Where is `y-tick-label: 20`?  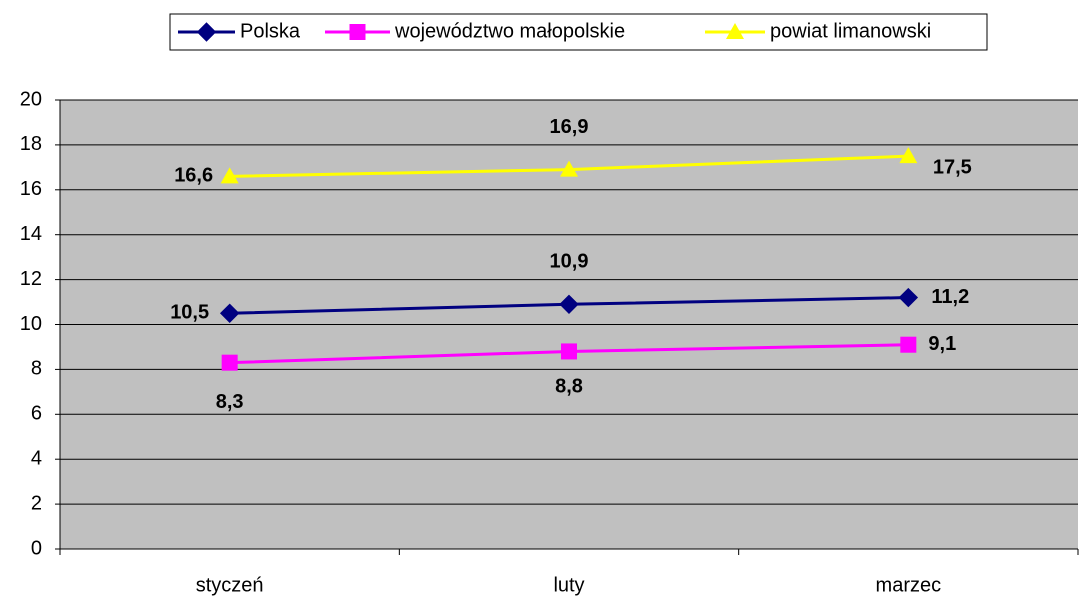 y-tick-label: 20 is located at coordinates (31, 99).